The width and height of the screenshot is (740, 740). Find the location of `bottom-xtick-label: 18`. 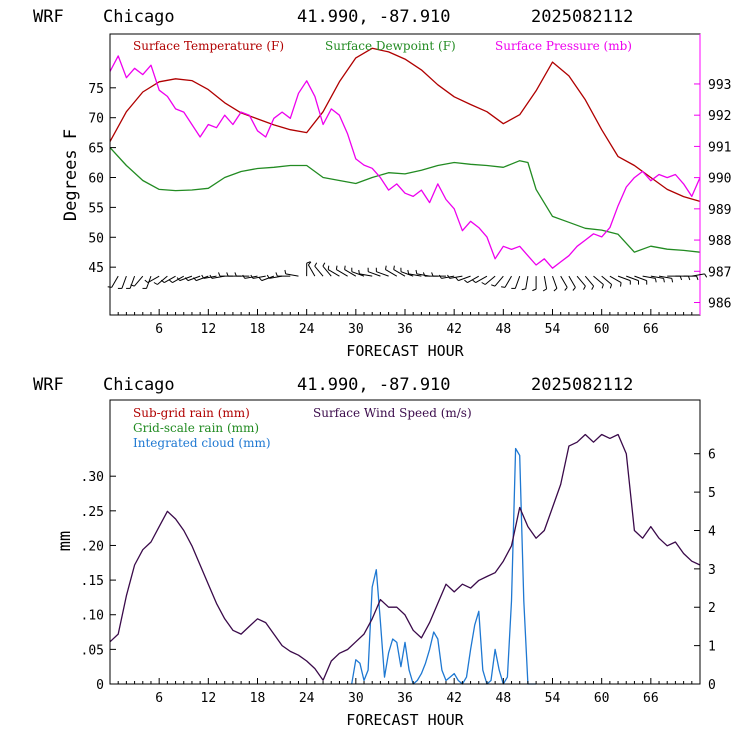

bottom-xtick-label: 18 is located at coordinates (258, 698).